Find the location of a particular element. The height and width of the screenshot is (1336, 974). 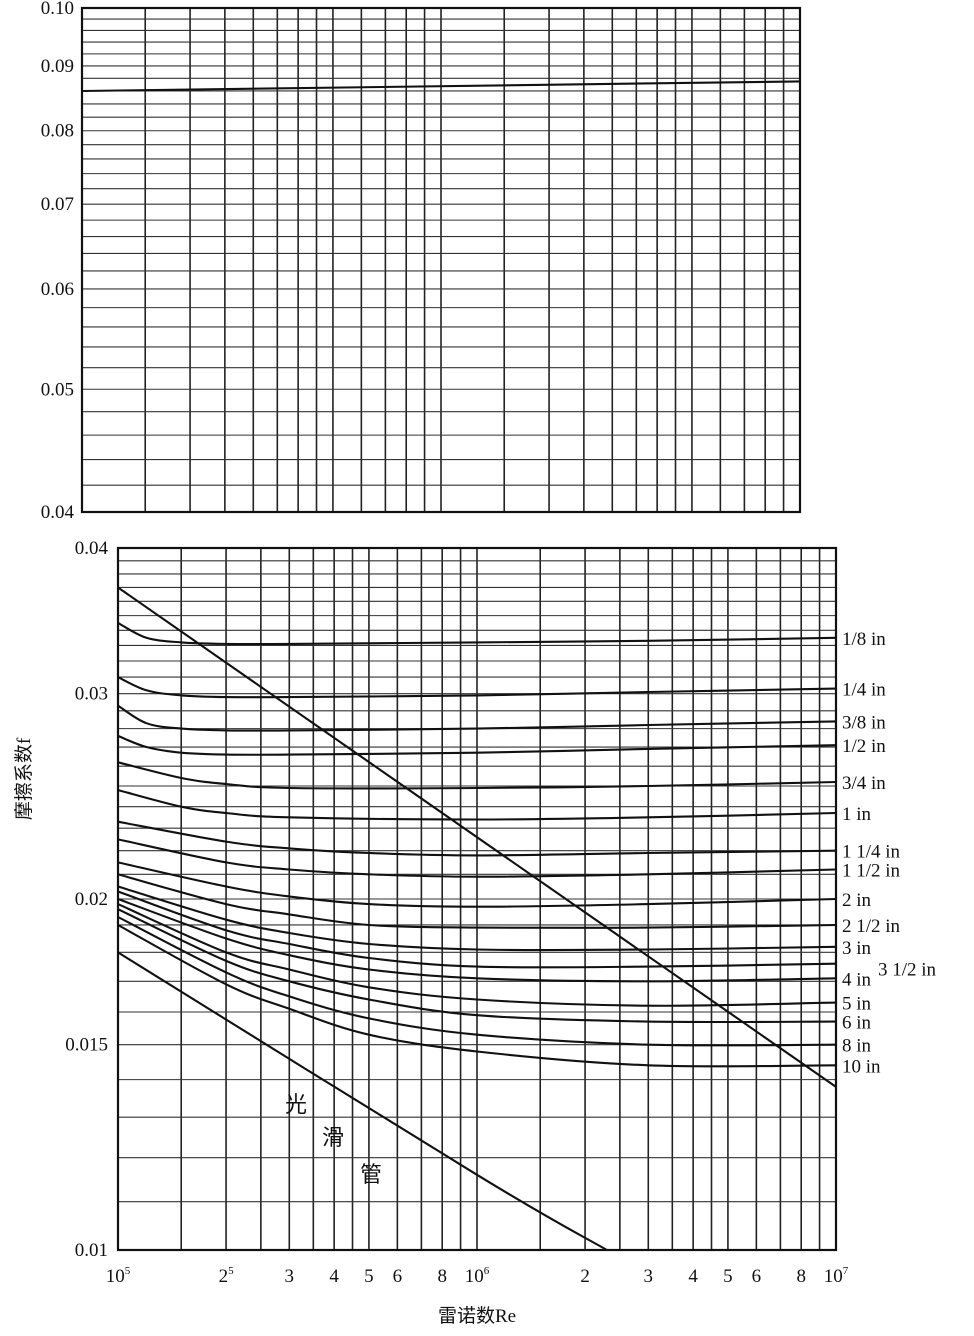

series-label: 3 1/2 in is located at coordinates (907, 970).